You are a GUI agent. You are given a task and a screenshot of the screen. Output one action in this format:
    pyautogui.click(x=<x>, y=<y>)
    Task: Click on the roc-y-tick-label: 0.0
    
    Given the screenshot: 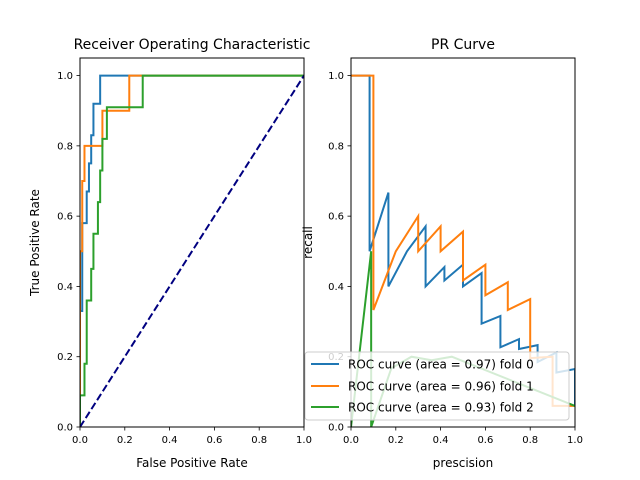 What is the action you would take?
    pyautogui.click(x=65, y=428)
    